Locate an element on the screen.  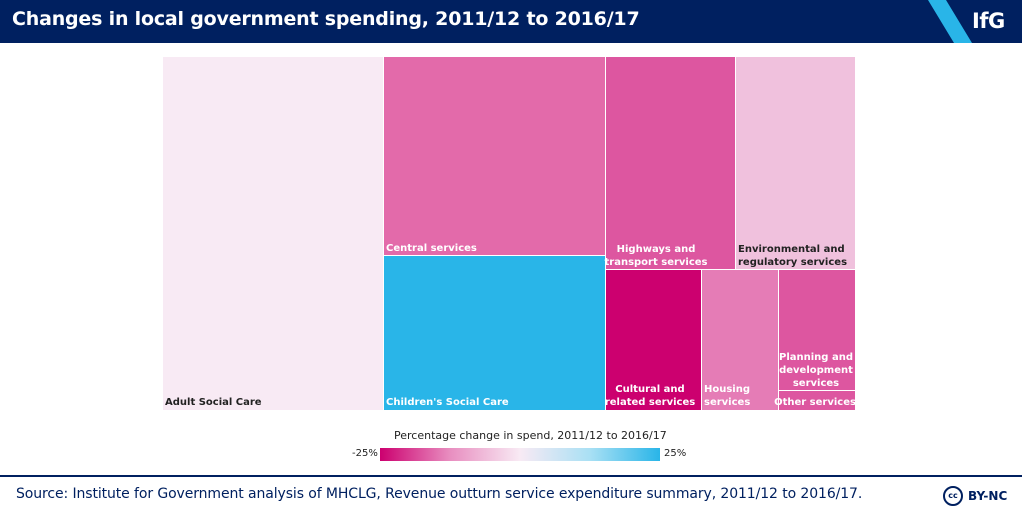
treemap-cell-planning-and-development-services is located at coordinates (817, 330).